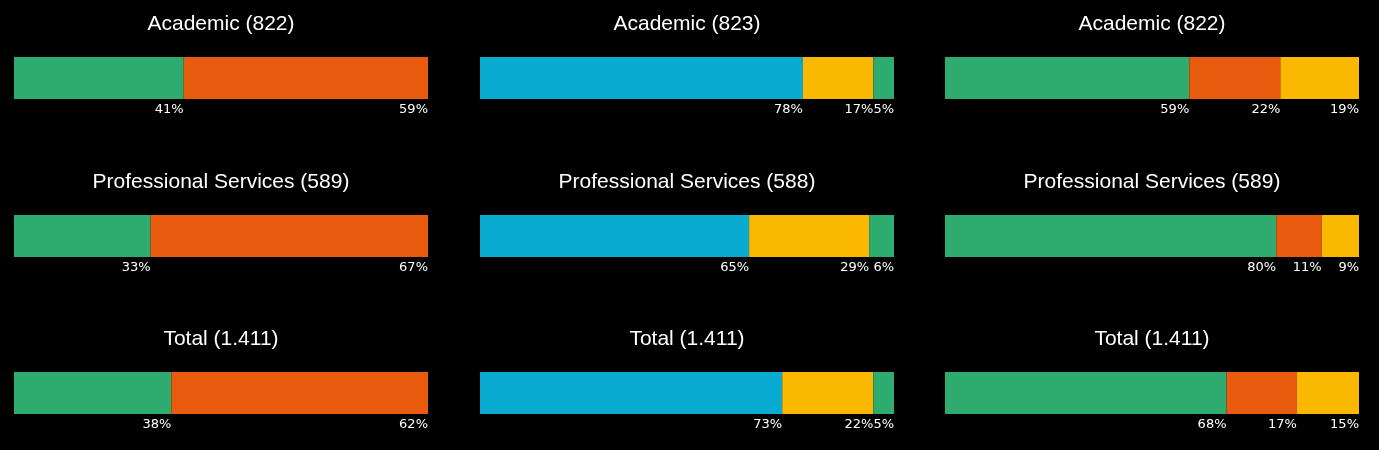 The width and height of the screenshot is (1379, 450). I want to click on data-label: 38%, so click(157, 423).